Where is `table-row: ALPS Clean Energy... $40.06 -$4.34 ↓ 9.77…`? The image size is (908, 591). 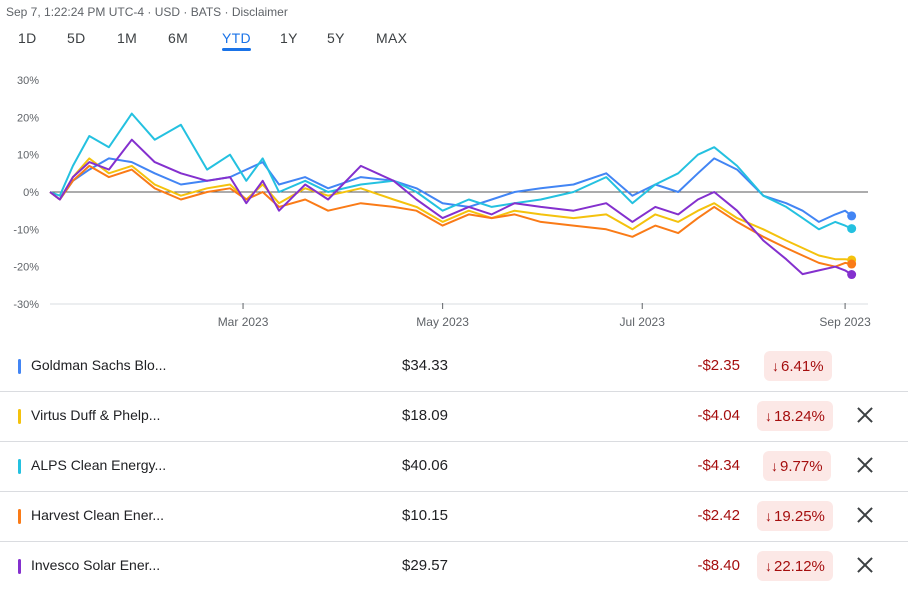 table-row: ALPS Clean Energy... $40.06 -$4.34 ↓ 9.77… is located at coordinates (454, 467).